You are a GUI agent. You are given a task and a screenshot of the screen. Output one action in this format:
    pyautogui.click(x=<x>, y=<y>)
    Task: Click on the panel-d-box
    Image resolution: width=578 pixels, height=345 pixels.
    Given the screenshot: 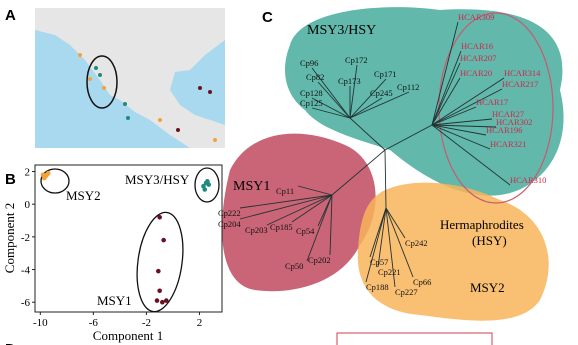 What is the action you would take?
    pyautogui.click(x=414, y=338)
    